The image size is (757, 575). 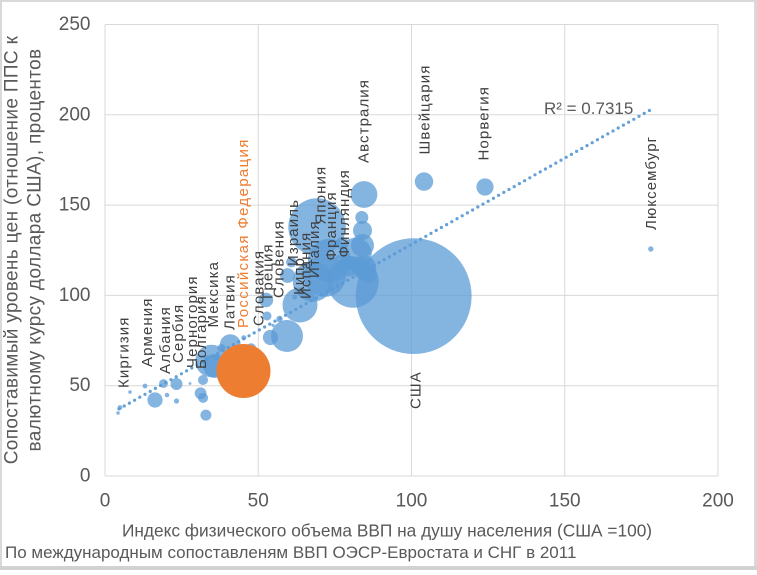 What do you see at coordinates (364, 121) in the screenshot?
I see `svg-text: Австралия` at bounding box center [364, 121].